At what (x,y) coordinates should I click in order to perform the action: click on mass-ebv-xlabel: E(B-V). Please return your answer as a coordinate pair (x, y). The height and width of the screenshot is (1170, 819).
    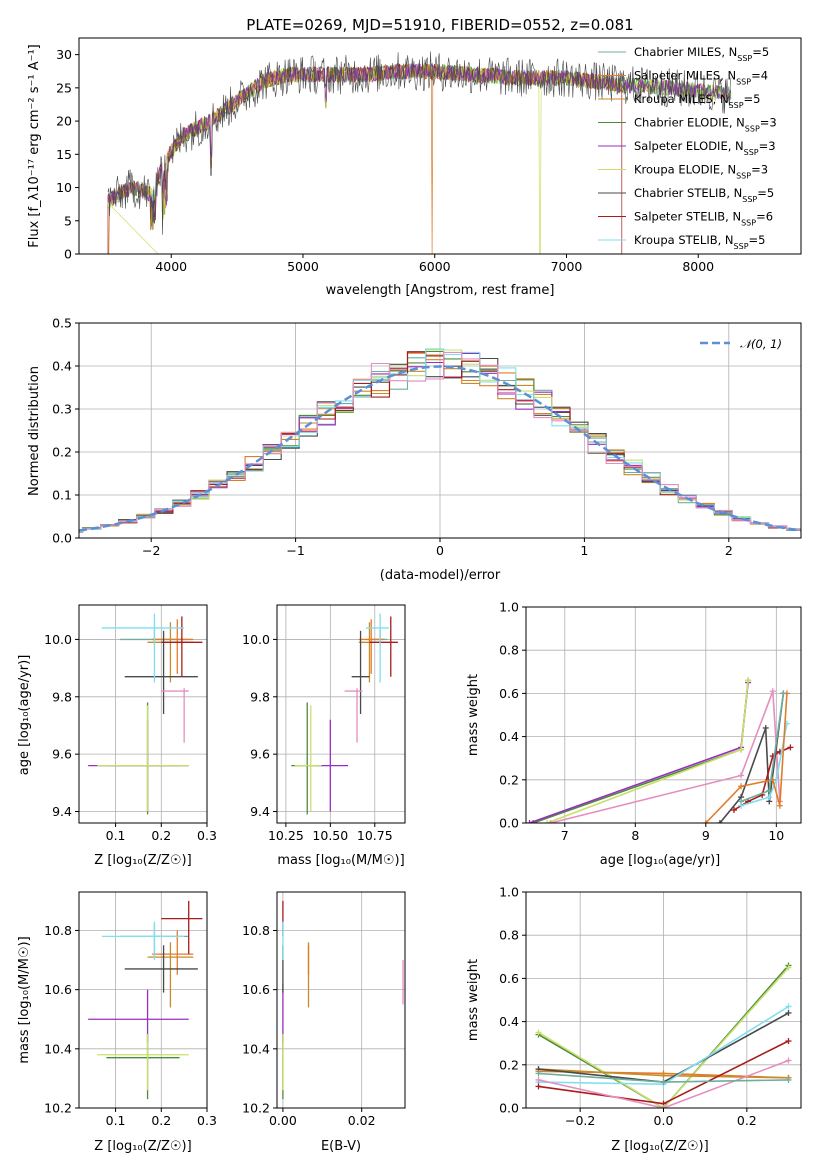
    Looking at the image, I should click on (341, 1146).